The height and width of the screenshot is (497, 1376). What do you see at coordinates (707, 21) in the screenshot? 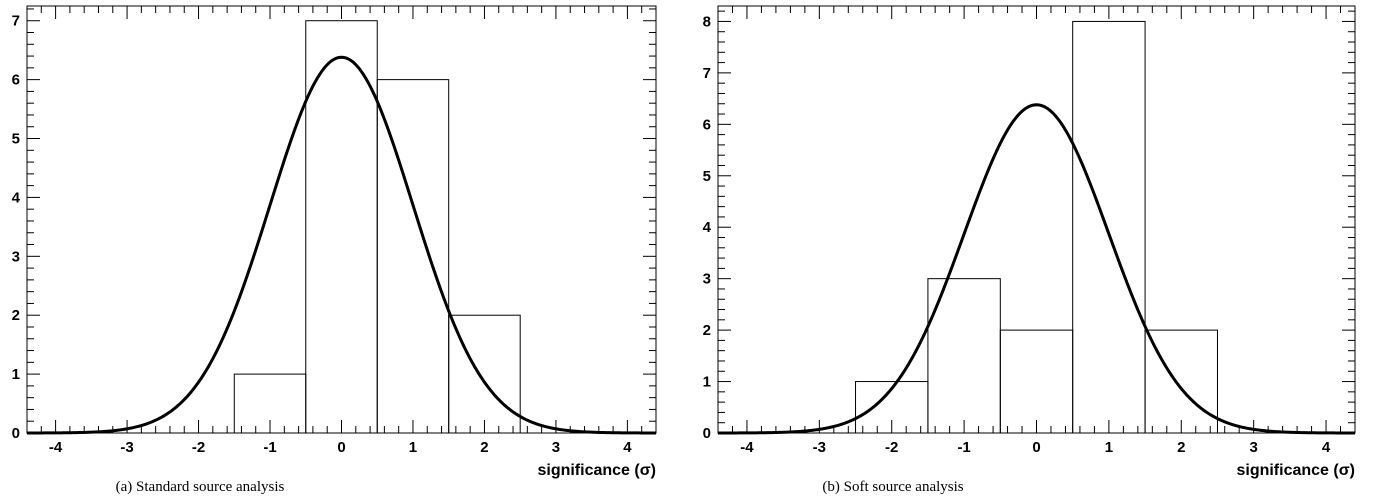
I see `y-tick-label: 8` at bounding box center [707, 21].